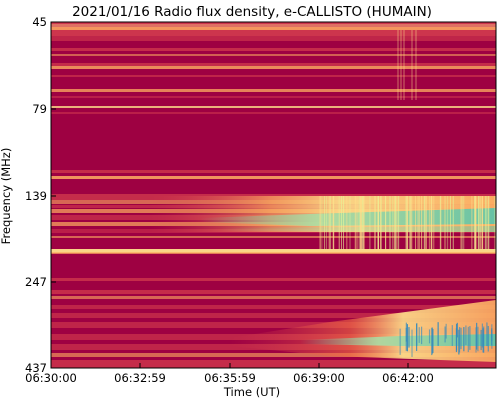 This screenshot has height=404, width=504. Describe the element at coordinates (51, 378) in the screenshot. I see `x-tick-label: 06:30:00` at that location.